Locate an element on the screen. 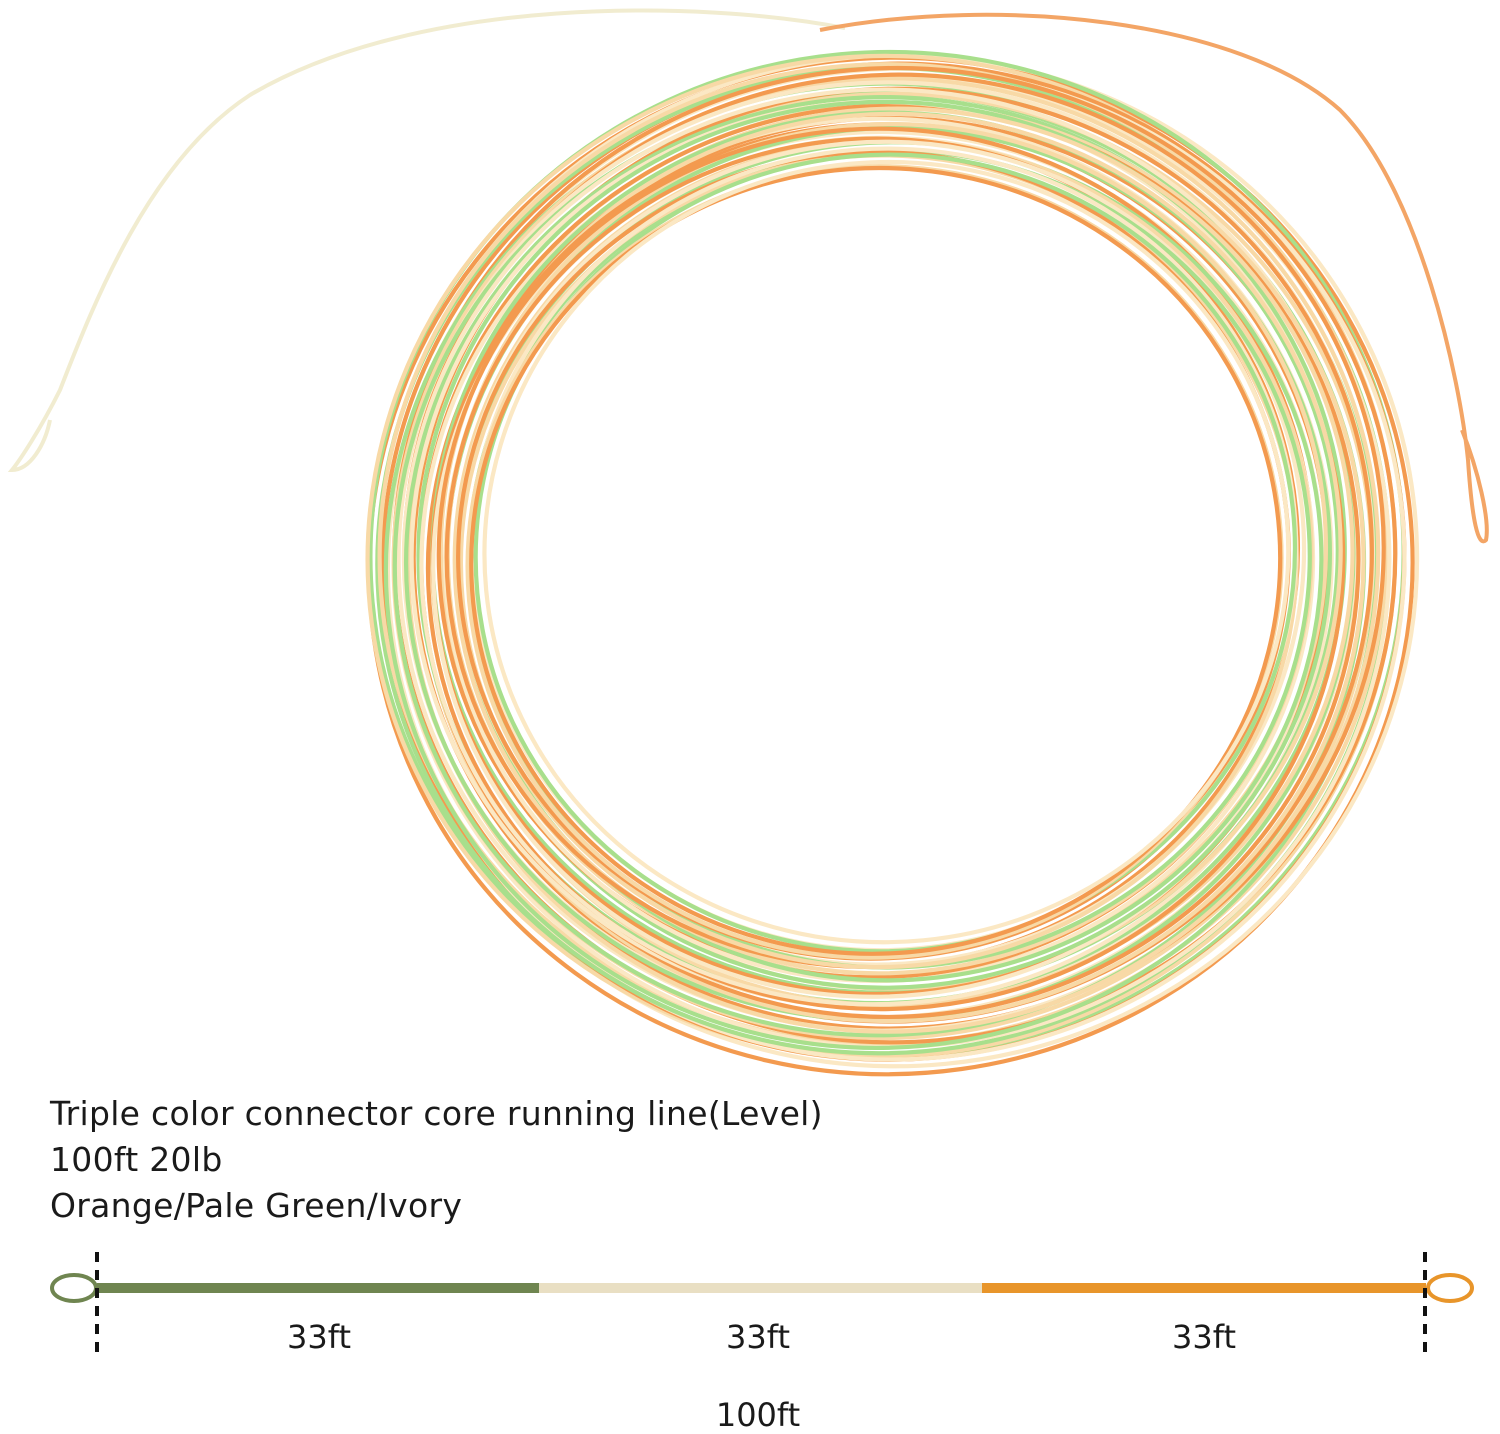 The width and height of the screenshot is (1500, 1434). product-colors: Orange/Pale Green/Ivory is located at coordinates (256, 1205).